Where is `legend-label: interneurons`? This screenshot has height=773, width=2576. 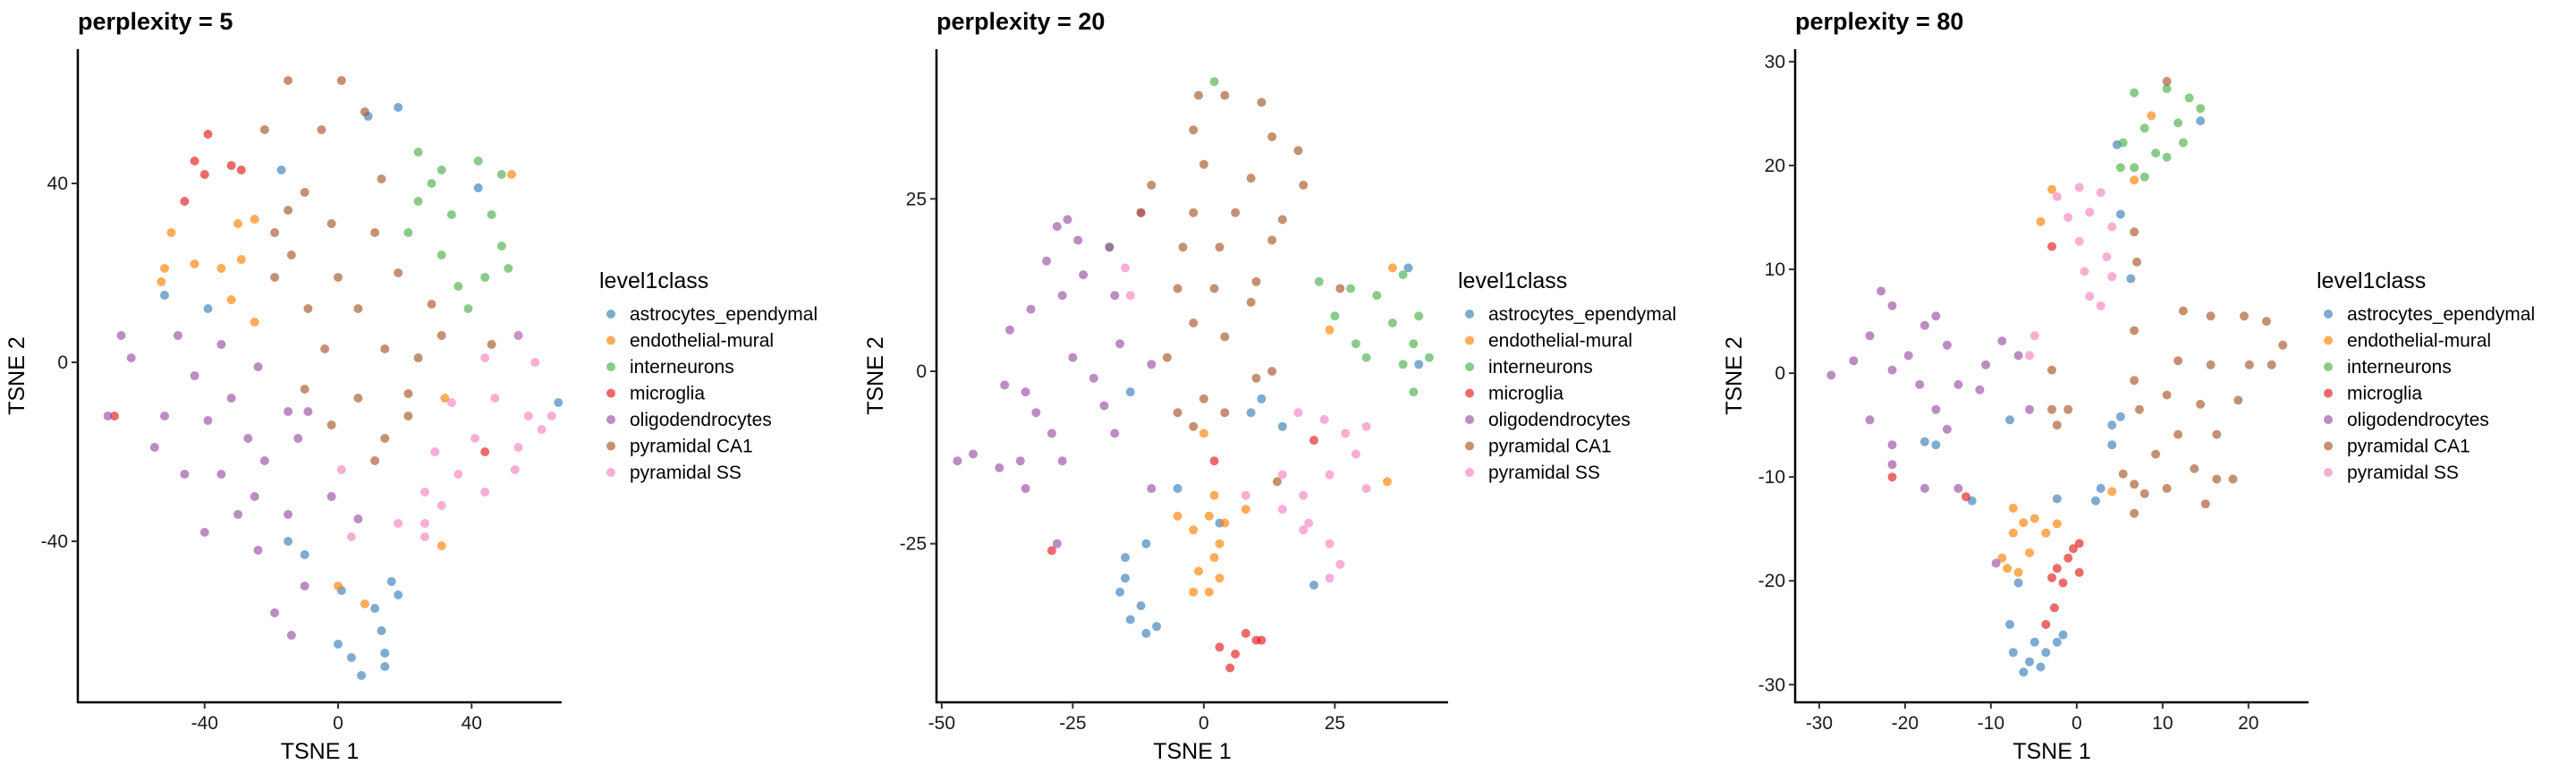 legend-label: interneurons is located at coordinates (2399, 367).